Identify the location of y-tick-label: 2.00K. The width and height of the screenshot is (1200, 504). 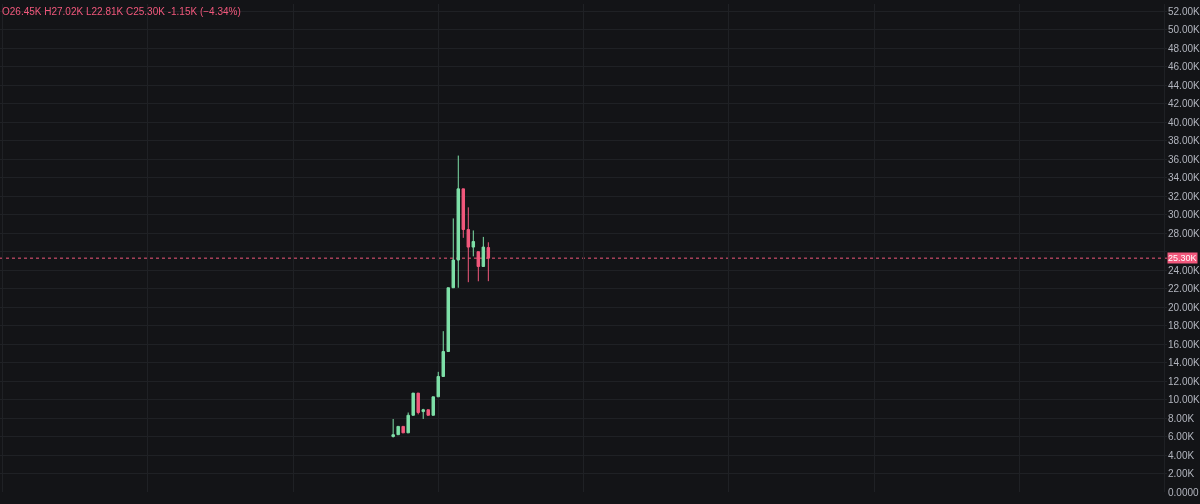
(1181, 474).